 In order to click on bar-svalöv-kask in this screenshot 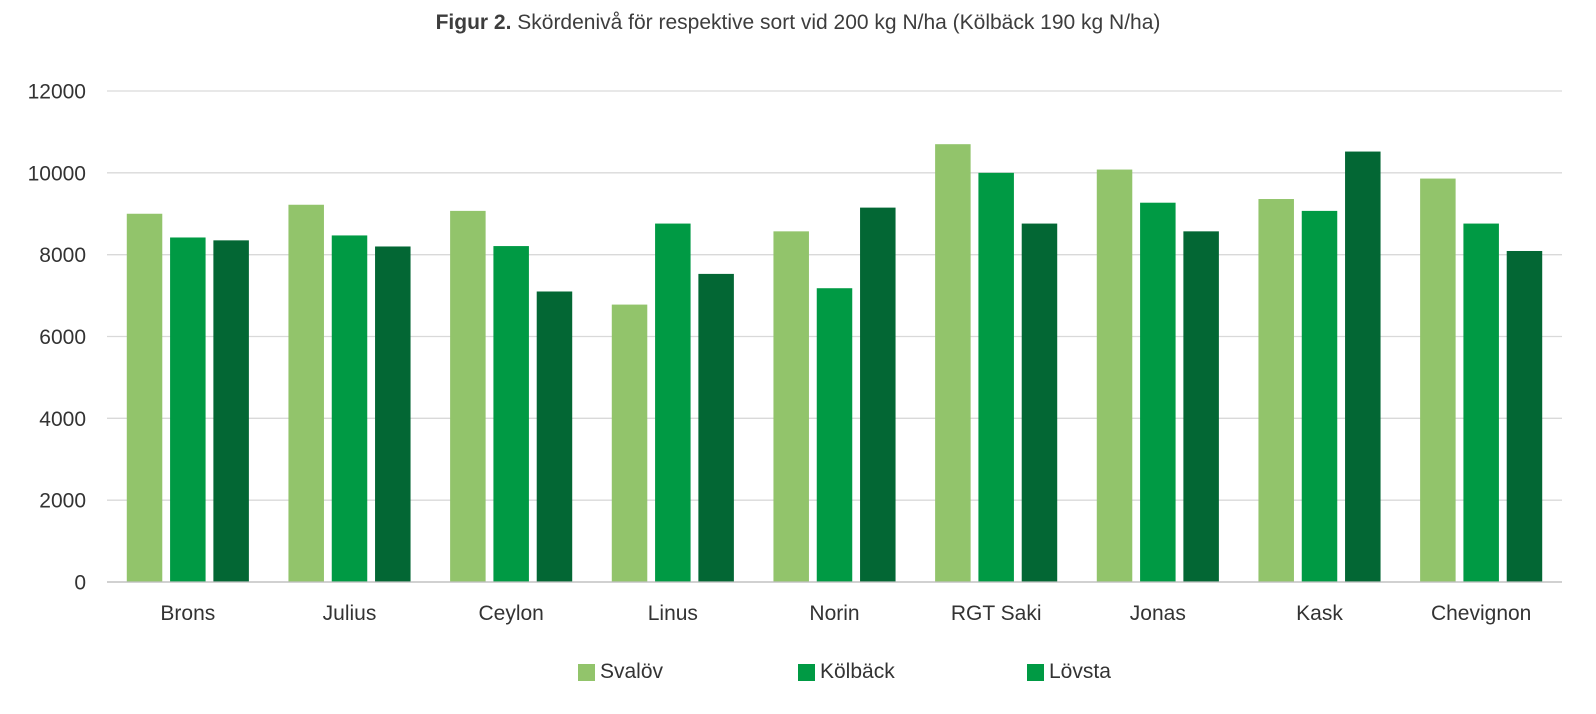, I will do `click(1276, 390)`.